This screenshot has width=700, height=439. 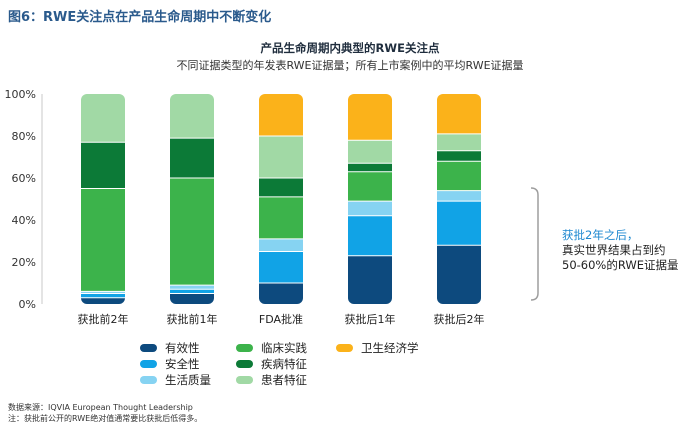 I want to click on legend-label: 生活质量, so click(x=188, y=380).